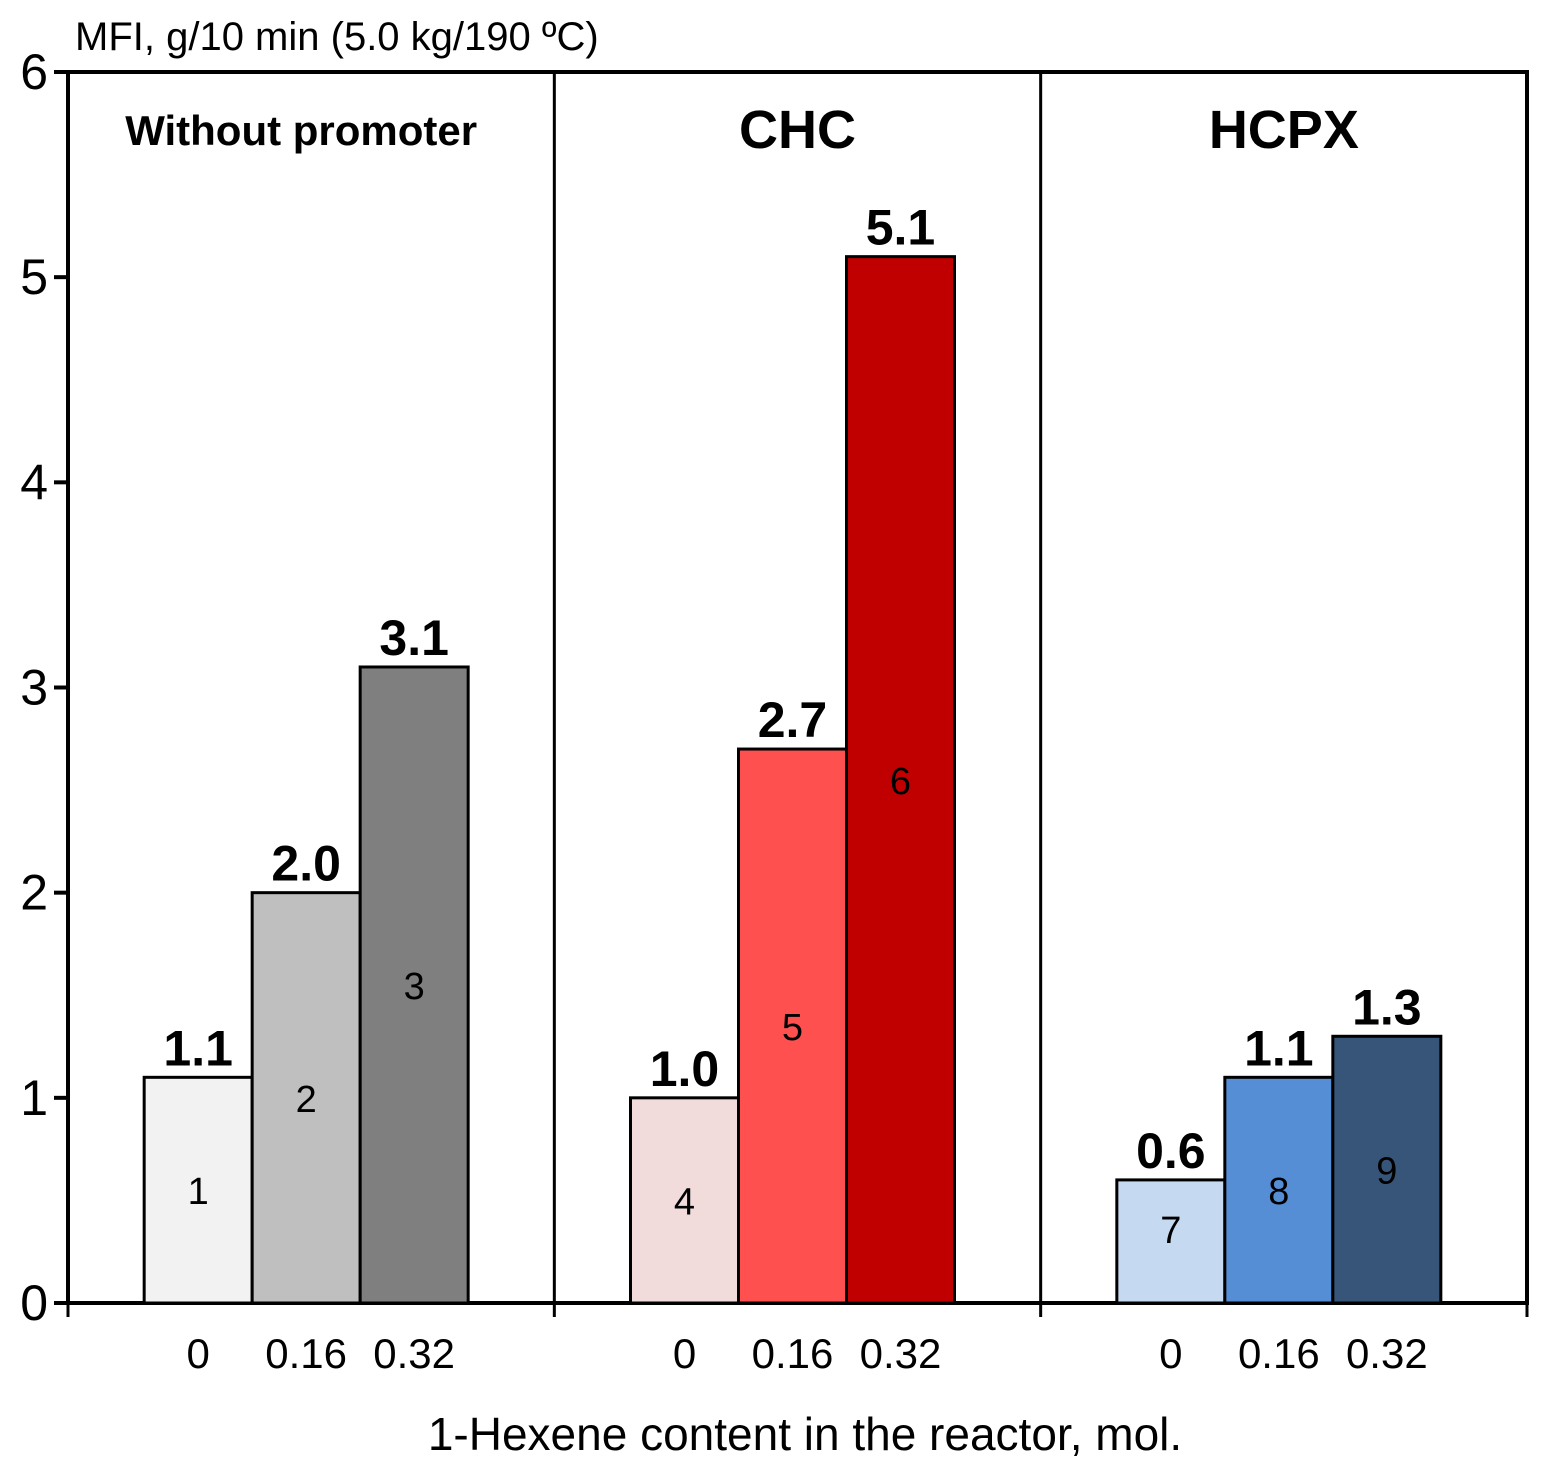 This screenshot has width=1548, height=1465. What do you see at coordinates (1284, 130) in the screenshot?
I see `panel-title: HCPX` at bounding box center [1284, 130].